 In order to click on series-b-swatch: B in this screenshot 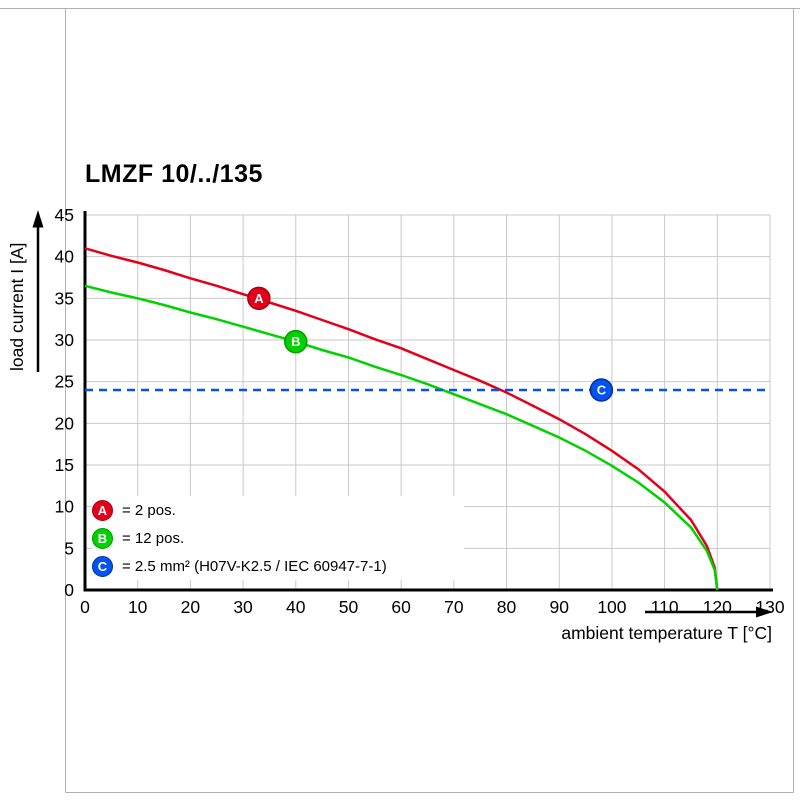, I will do `click(102, 538)`.